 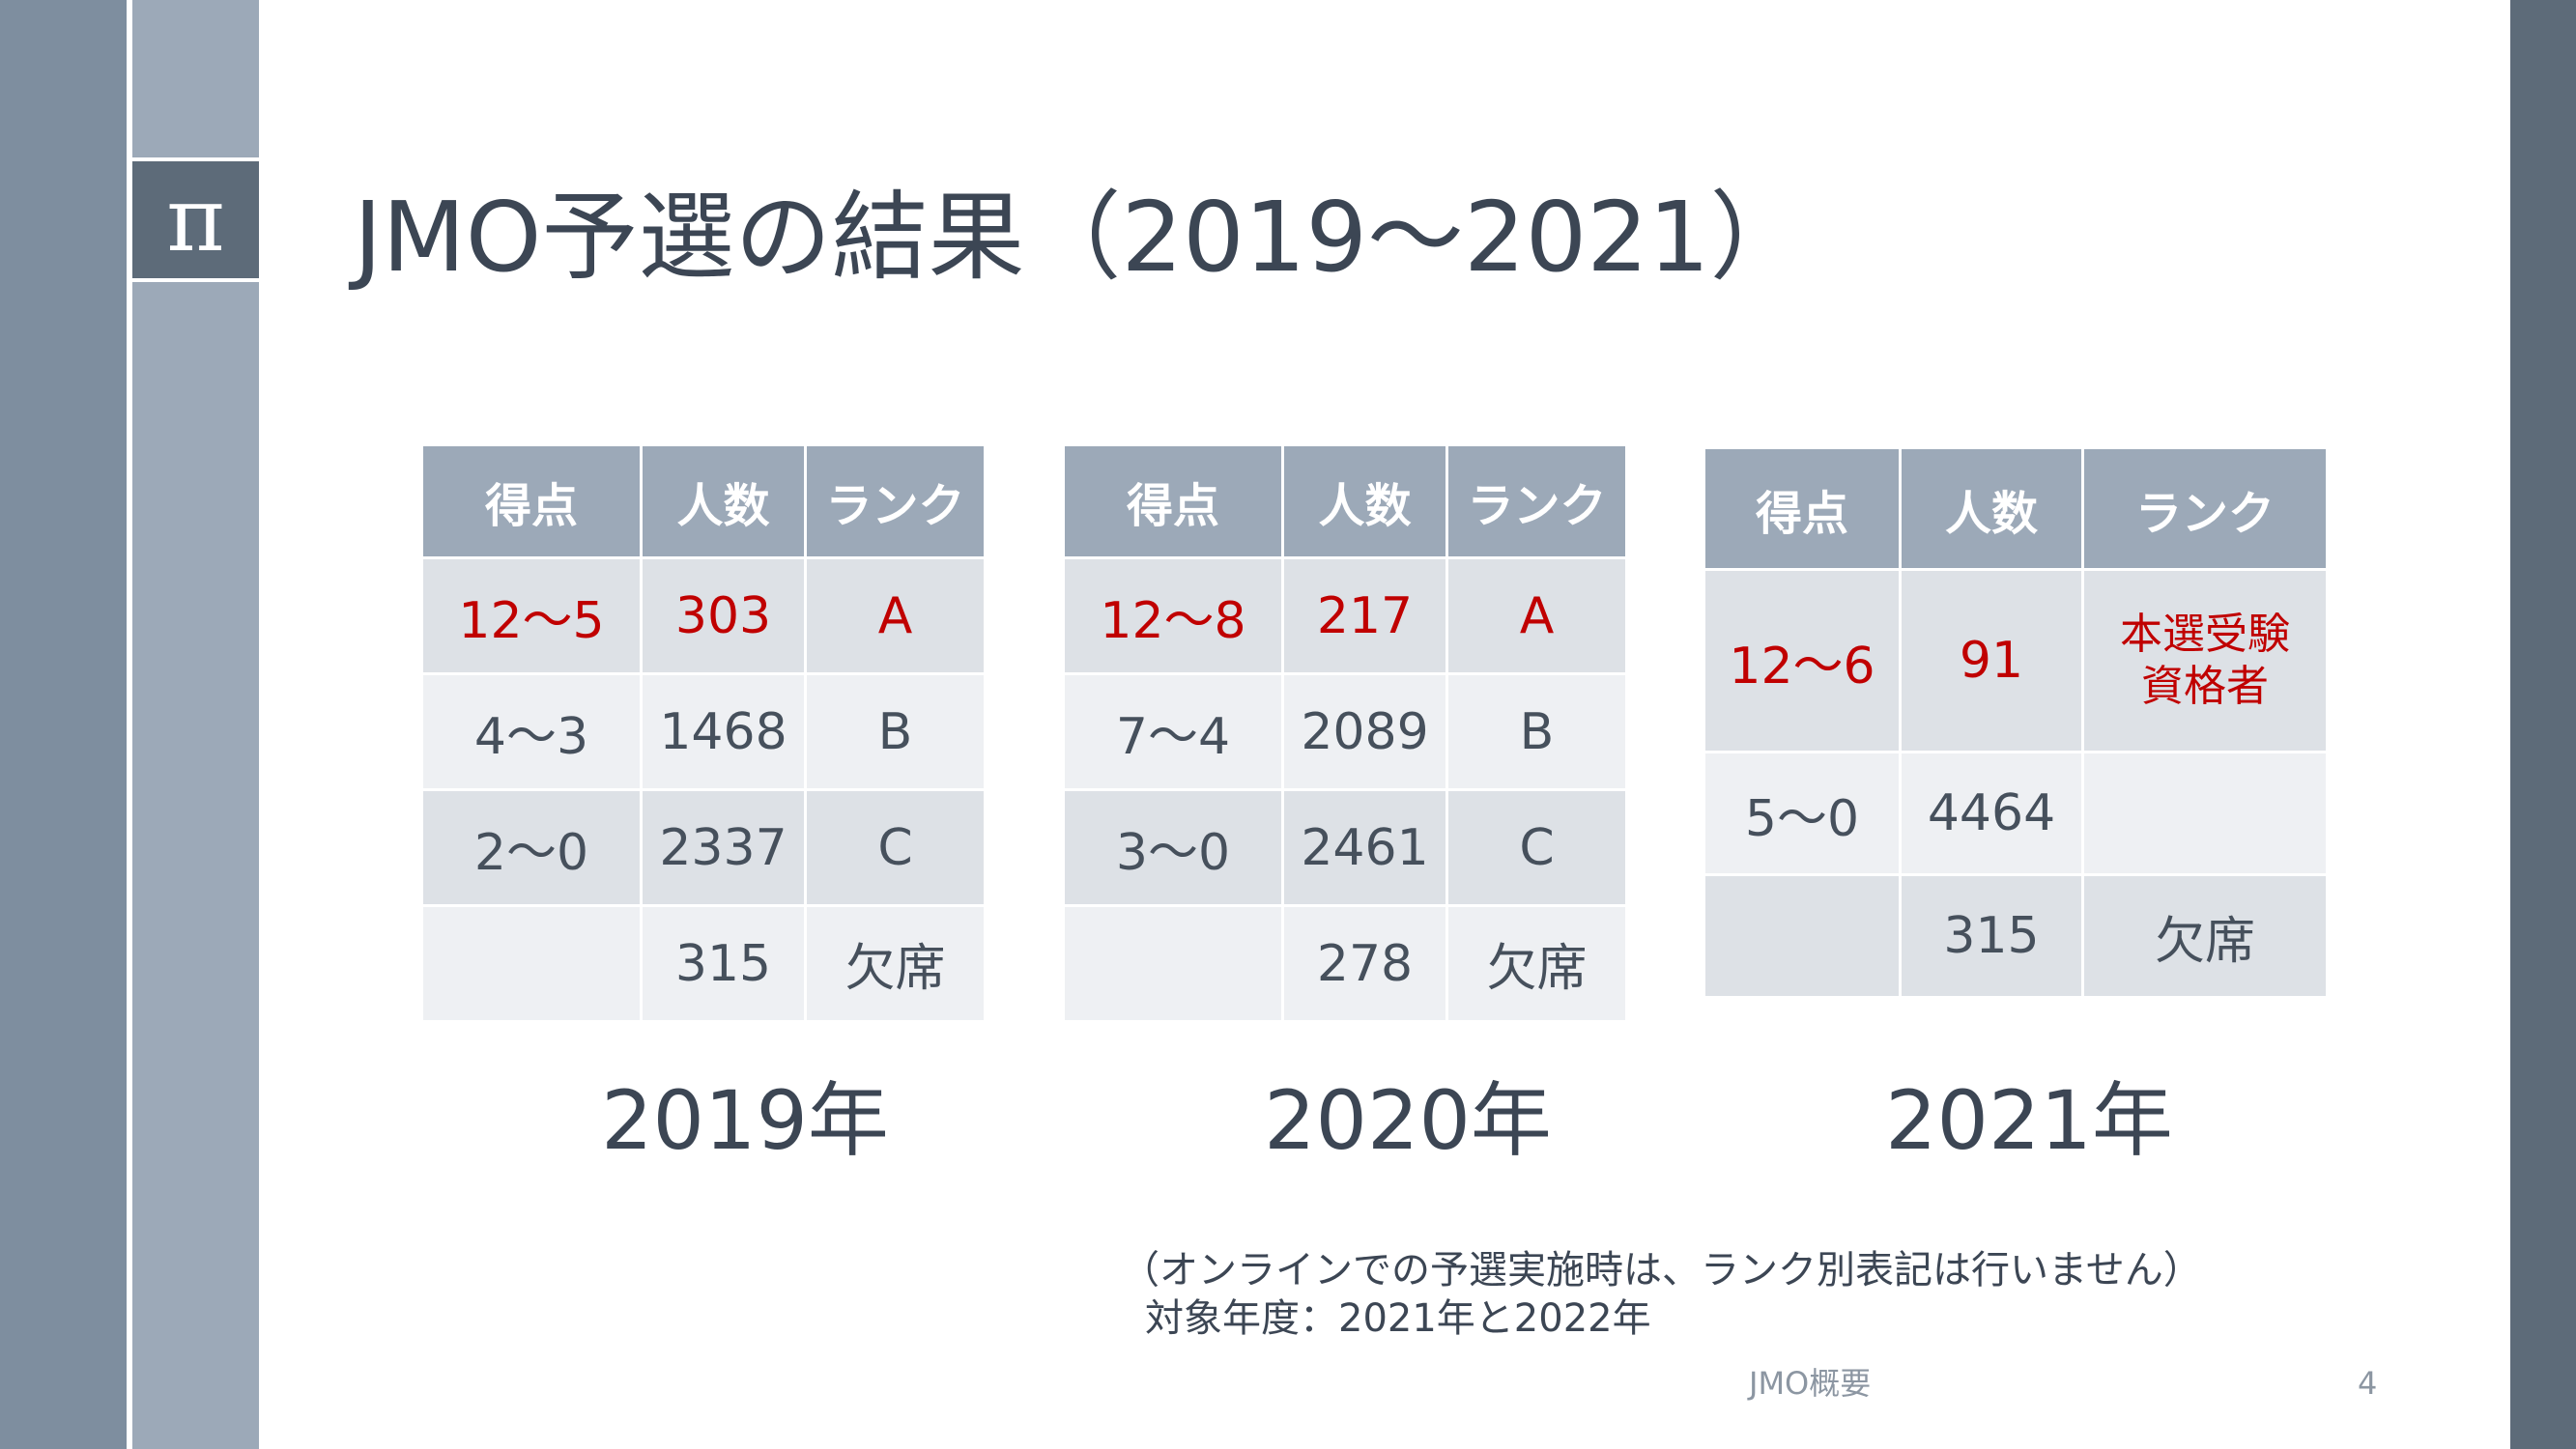 I want to click on right-side-band, so click(x=2543, y=724).